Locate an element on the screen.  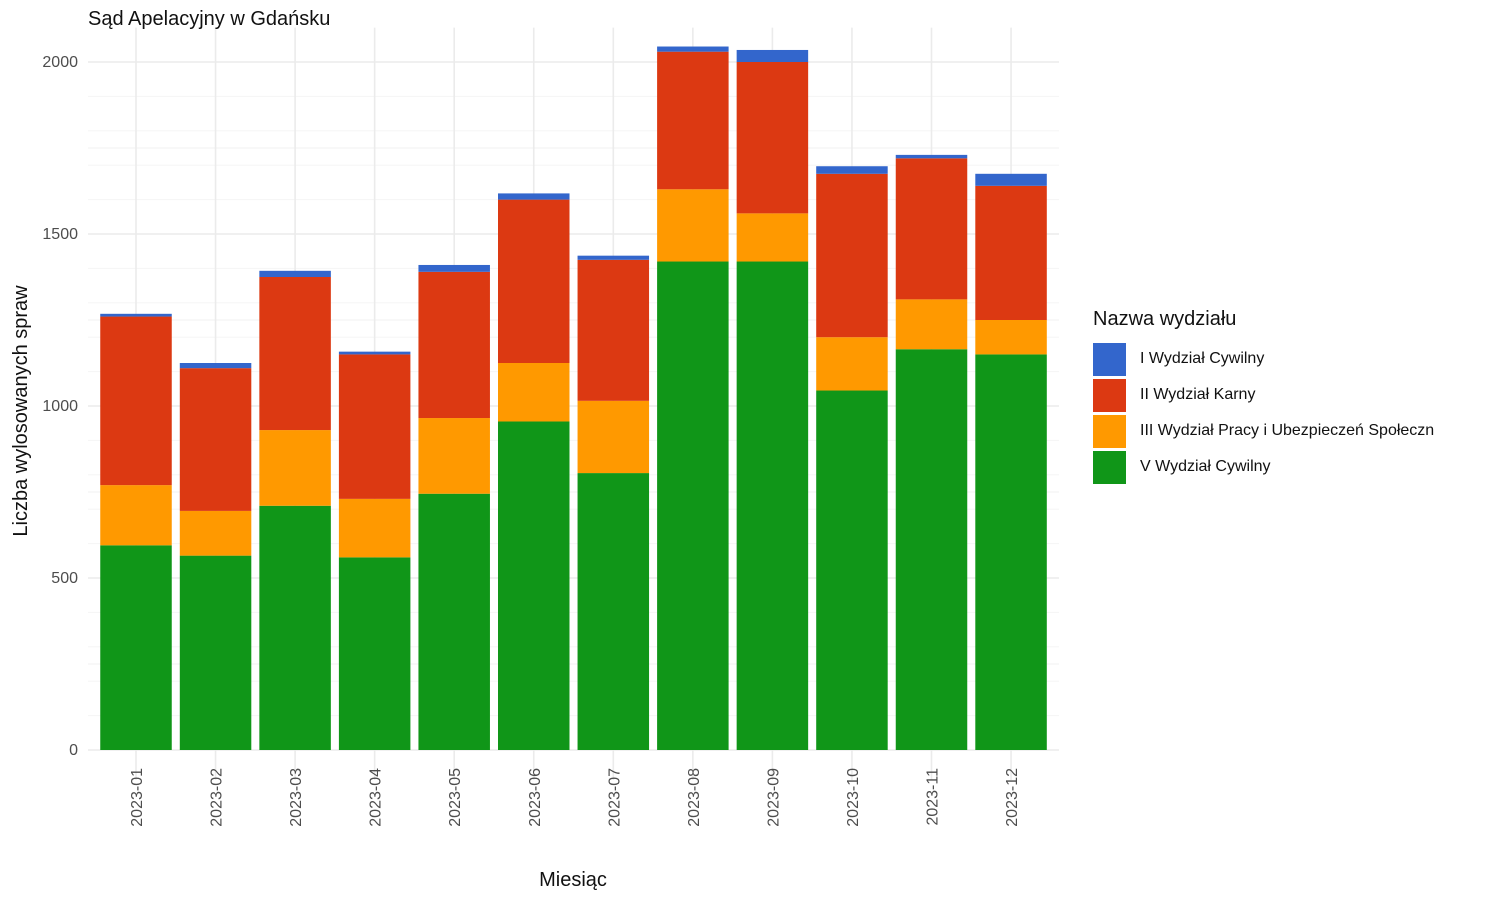
x-tick-label: 2023-07 is located at coordinates (614, 797).